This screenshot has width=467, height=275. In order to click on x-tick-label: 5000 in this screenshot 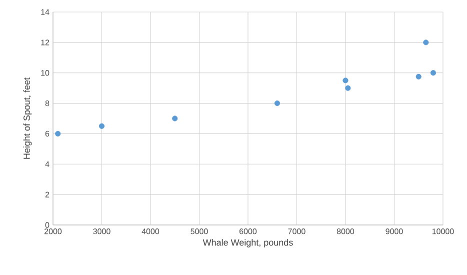, I will do `click(199, 231)`.